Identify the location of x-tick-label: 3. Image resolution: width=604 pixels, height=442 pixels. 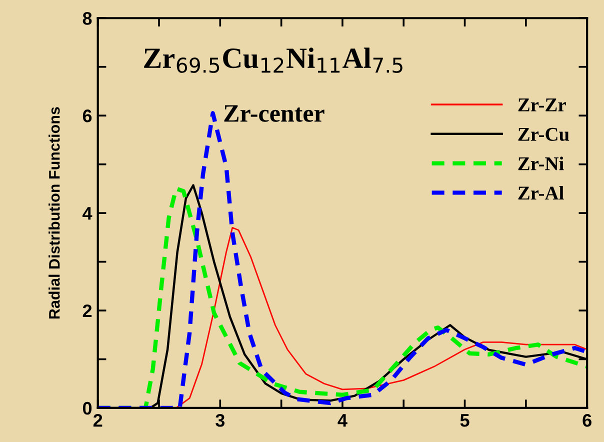
(220, 420).